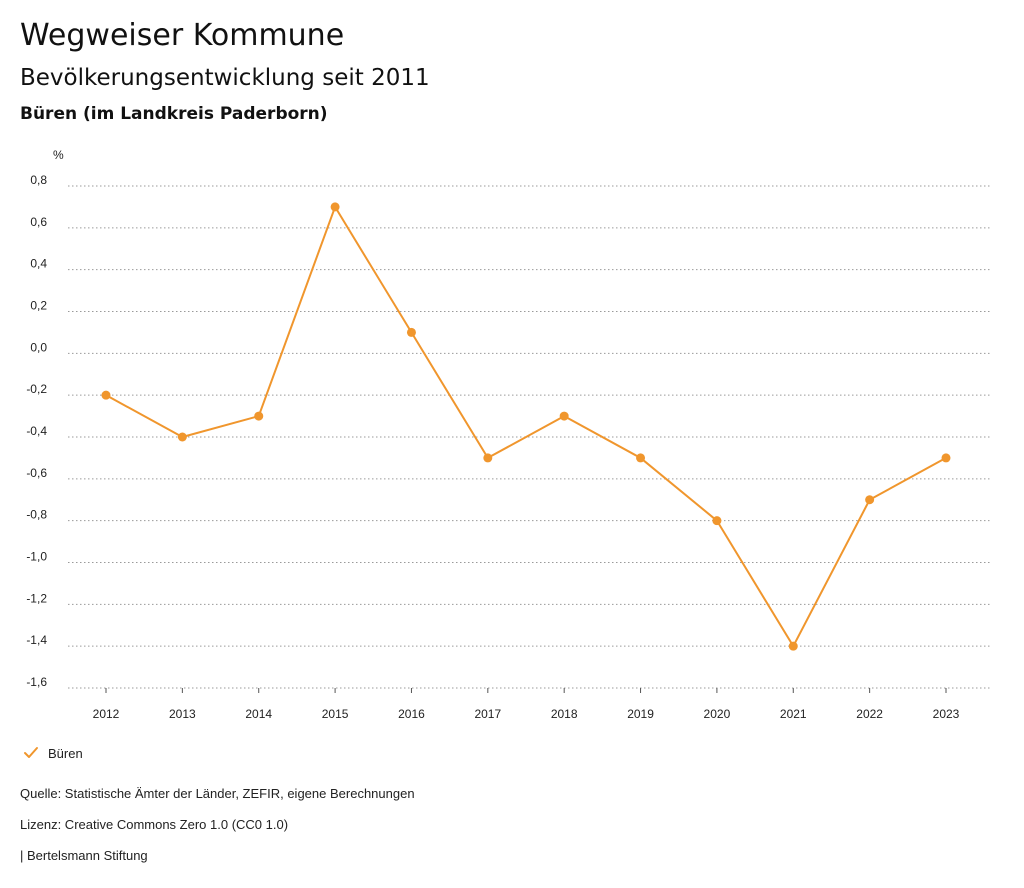 The height and width of the screenshot is (888, 1024). What do you see at coordinates (946, 714) in the screenshot?
I see `x-tick-label: 2023` at bounding box center [946, 714].